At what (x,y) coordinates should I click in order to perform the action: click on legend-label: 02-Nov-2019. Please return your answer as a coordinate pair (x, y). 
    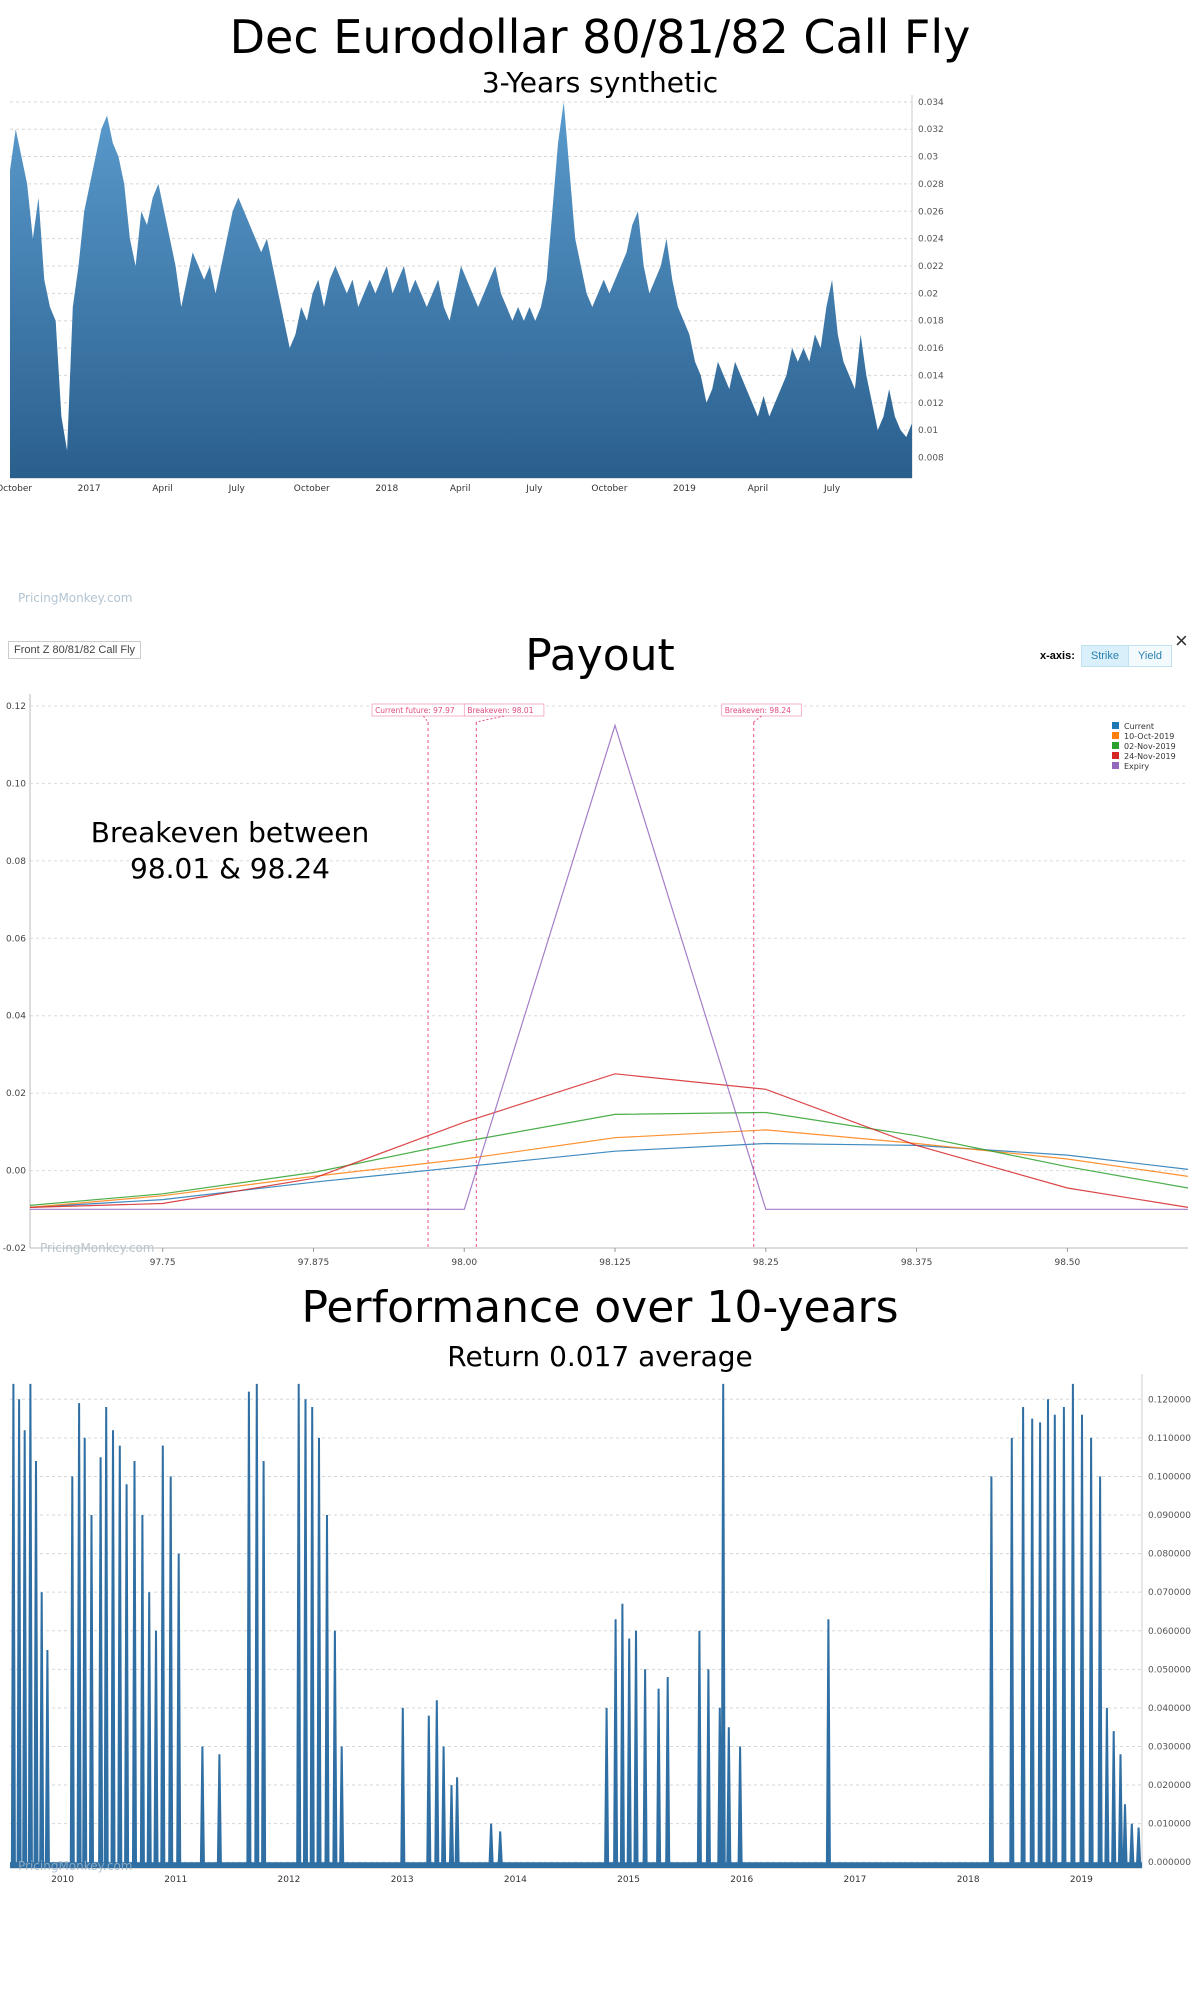
    Looking at the image, I should click on (1150, 746).